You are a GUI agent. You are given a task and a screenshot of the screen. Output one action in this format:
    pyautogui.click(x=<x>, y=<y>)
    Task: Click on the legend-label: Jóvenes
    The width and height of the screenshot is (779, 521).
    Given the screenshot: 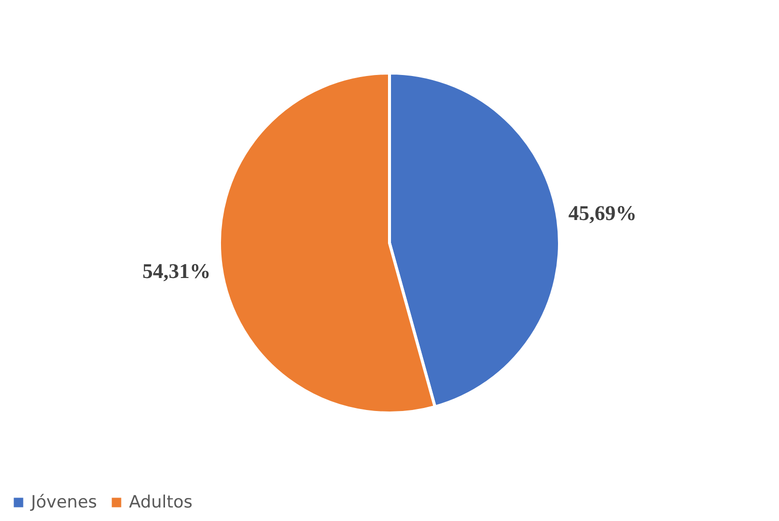 What is the action you would take?
    pyautogui.click(x=64, y=502)
    